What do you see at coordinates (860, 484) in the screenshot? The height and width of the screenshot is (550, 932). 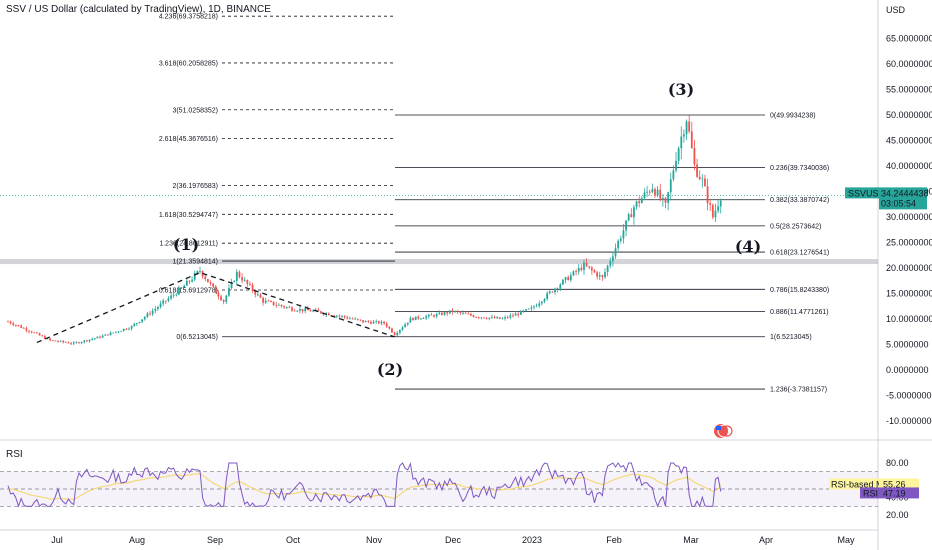 I see `rsi-ma-label: RSI-based MA` at bounding box center [860, 484].